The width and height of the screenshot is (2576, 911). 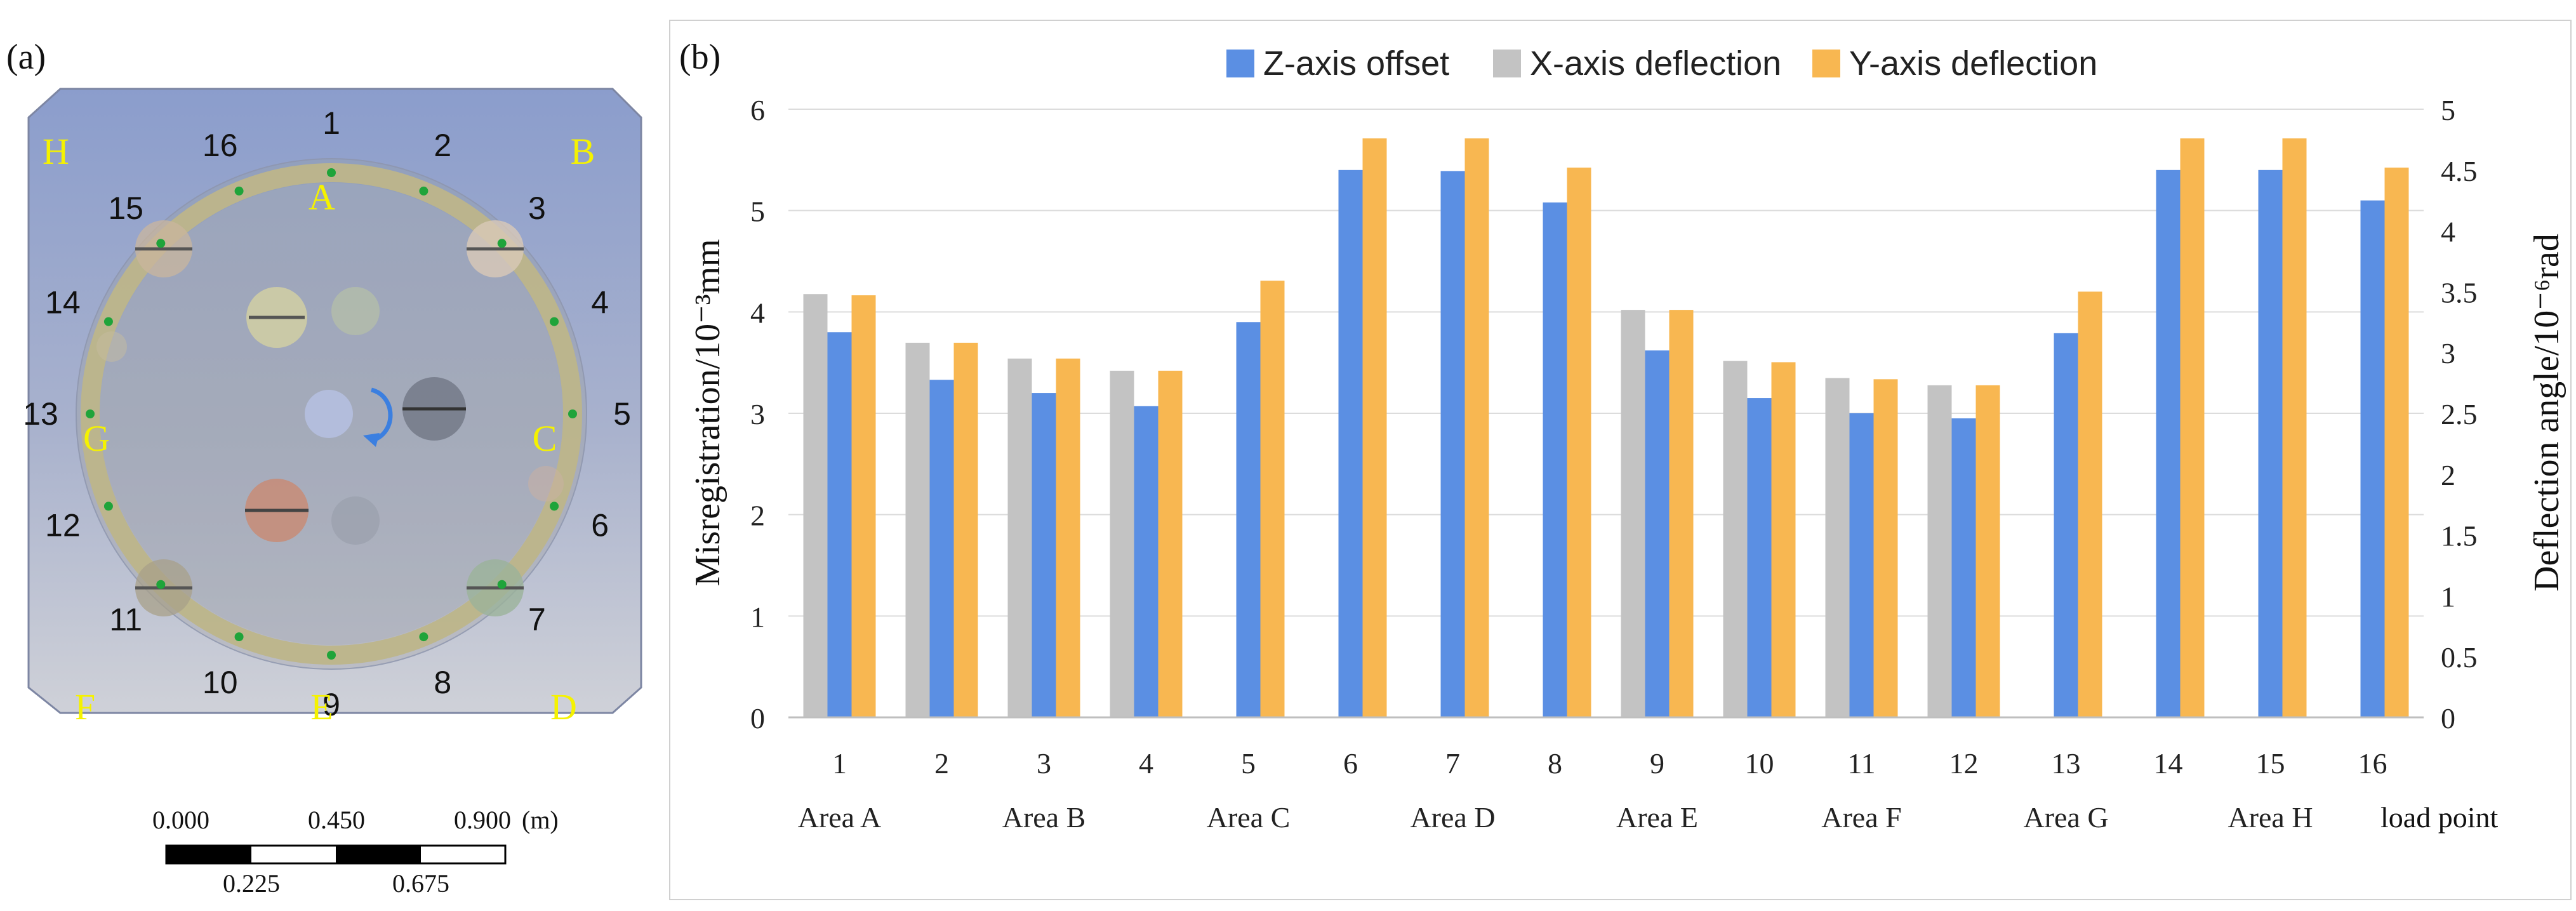 What do you see at coordinates (1044, 763) in the screenshot?
I see `x-tick-label: 3` at bounding box center [1044, 763].